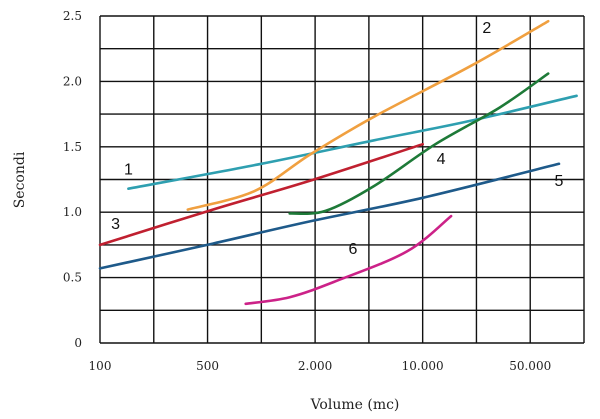  What do you see at coordinates (423, 366) in the screenshot?
I see `x-tick-label: 10.000` at bounding box center [423, 366].